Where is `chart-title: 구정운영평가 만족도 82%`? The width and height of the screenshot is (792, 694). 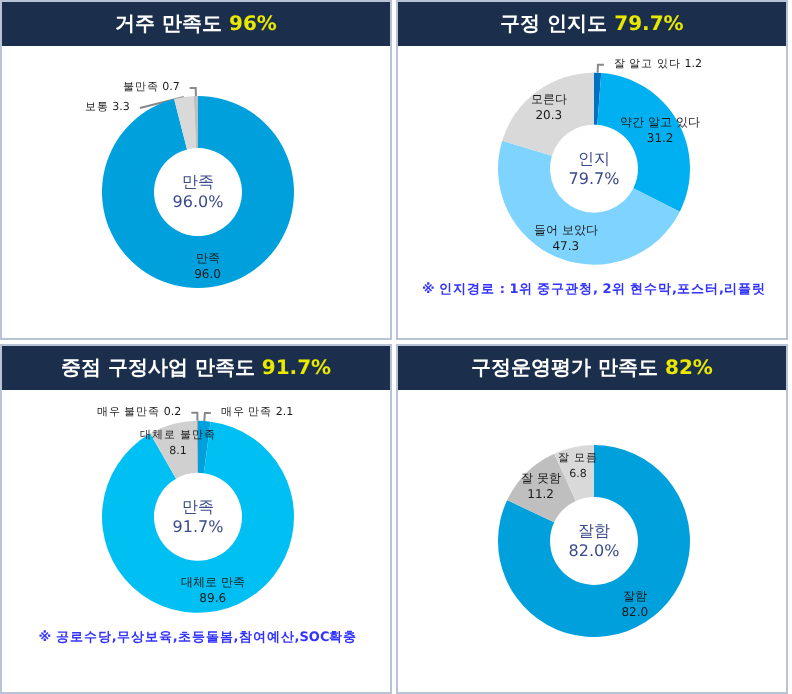 chart-title: 구정운영평가 만족도 82% is located at coordinates (592, 368).